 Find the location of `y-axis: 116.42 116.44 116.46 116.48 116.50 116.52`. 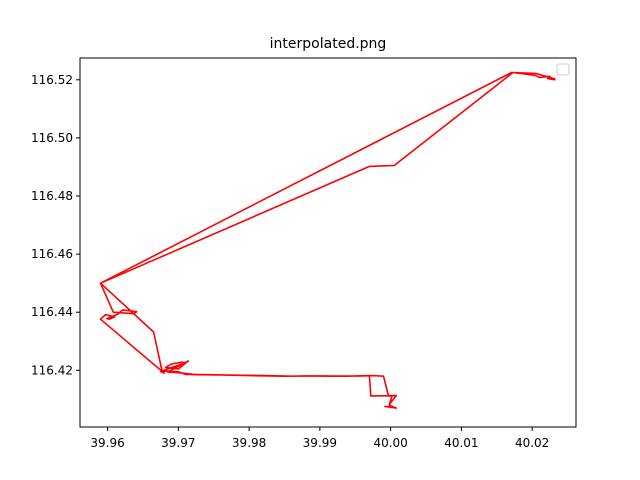

y-axis: 116.42 116.44 116.46 116.48 116.50 116.52 is located at coordinates (55, 225).